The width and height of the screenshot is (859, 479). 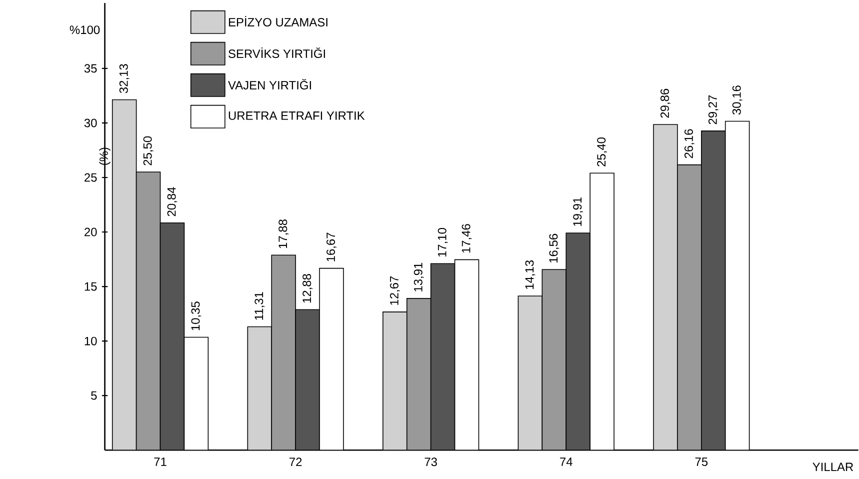 I want to click on data-label: 17,46, so click(x=467, y=238).